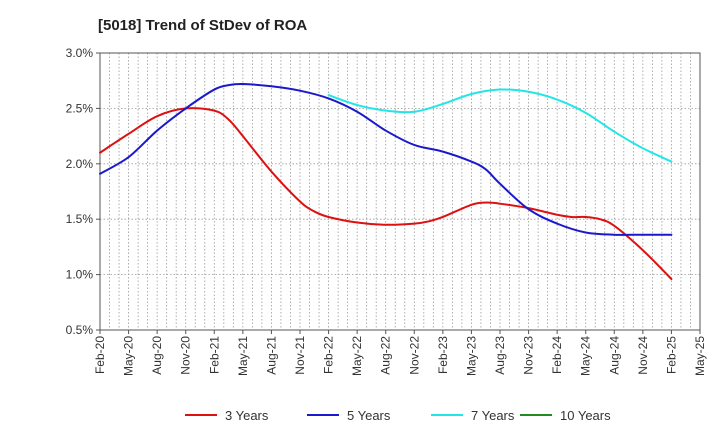 The height and width of the screenshot is (440, 720). What do you see at coordinates (471, 356) in the screenshot?
I see `x-tick-label: May-23` at bounding box center [471, 356].